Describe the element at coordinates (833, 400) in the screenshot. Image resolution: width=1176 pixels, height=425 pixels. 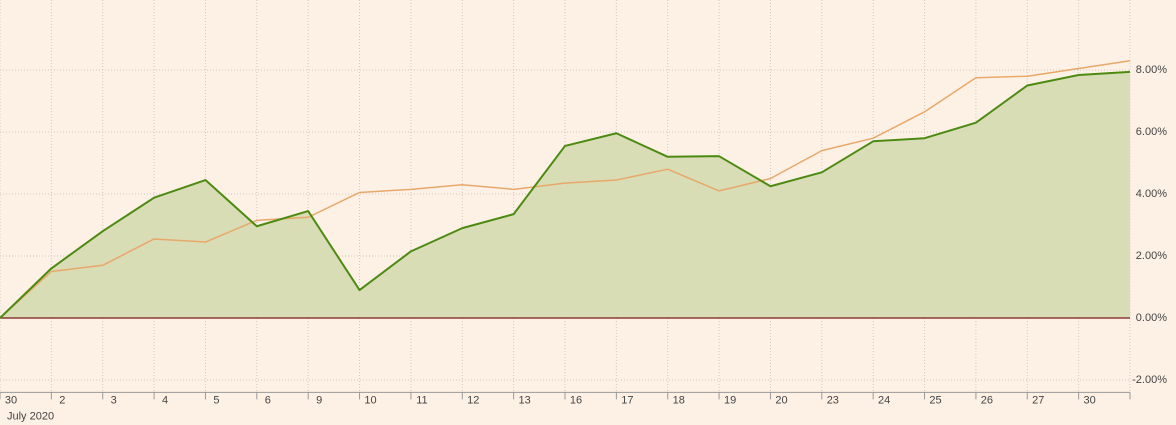
I see `x-tick-label: 23` at that location.